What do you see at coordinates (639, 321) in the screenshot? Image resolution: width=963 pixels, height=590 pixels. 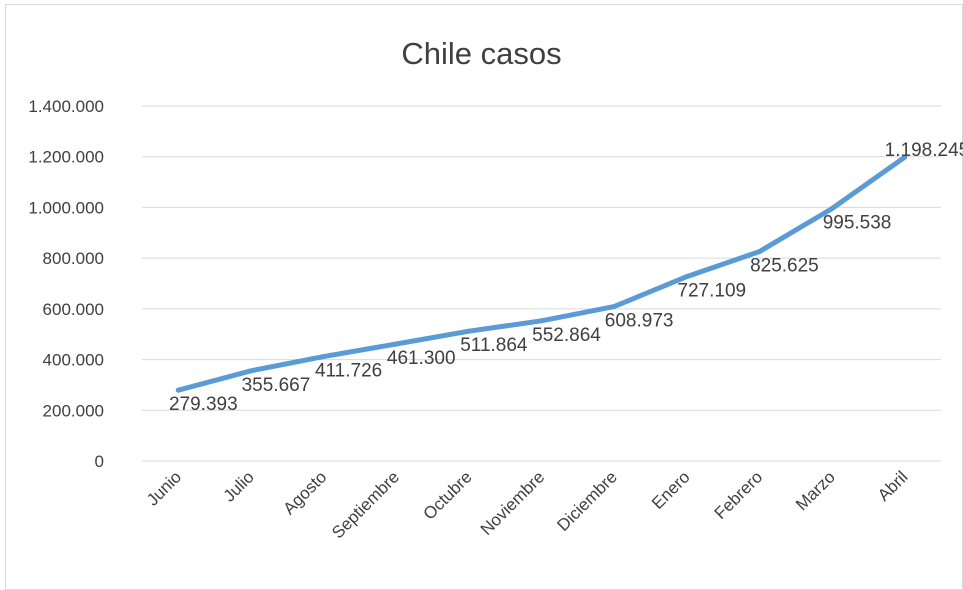 I see `data-label: 608.973` at bounding box center [639, 321].